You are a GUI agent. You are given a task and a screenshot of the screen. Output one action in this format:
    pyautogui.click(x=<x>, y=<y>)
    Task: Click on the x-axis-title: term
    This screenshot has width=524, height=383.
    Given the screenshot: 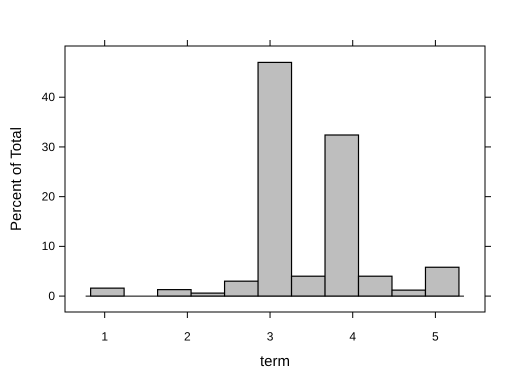 What is the action you would take?
    pyautogui.click(x=275, y=361)
    